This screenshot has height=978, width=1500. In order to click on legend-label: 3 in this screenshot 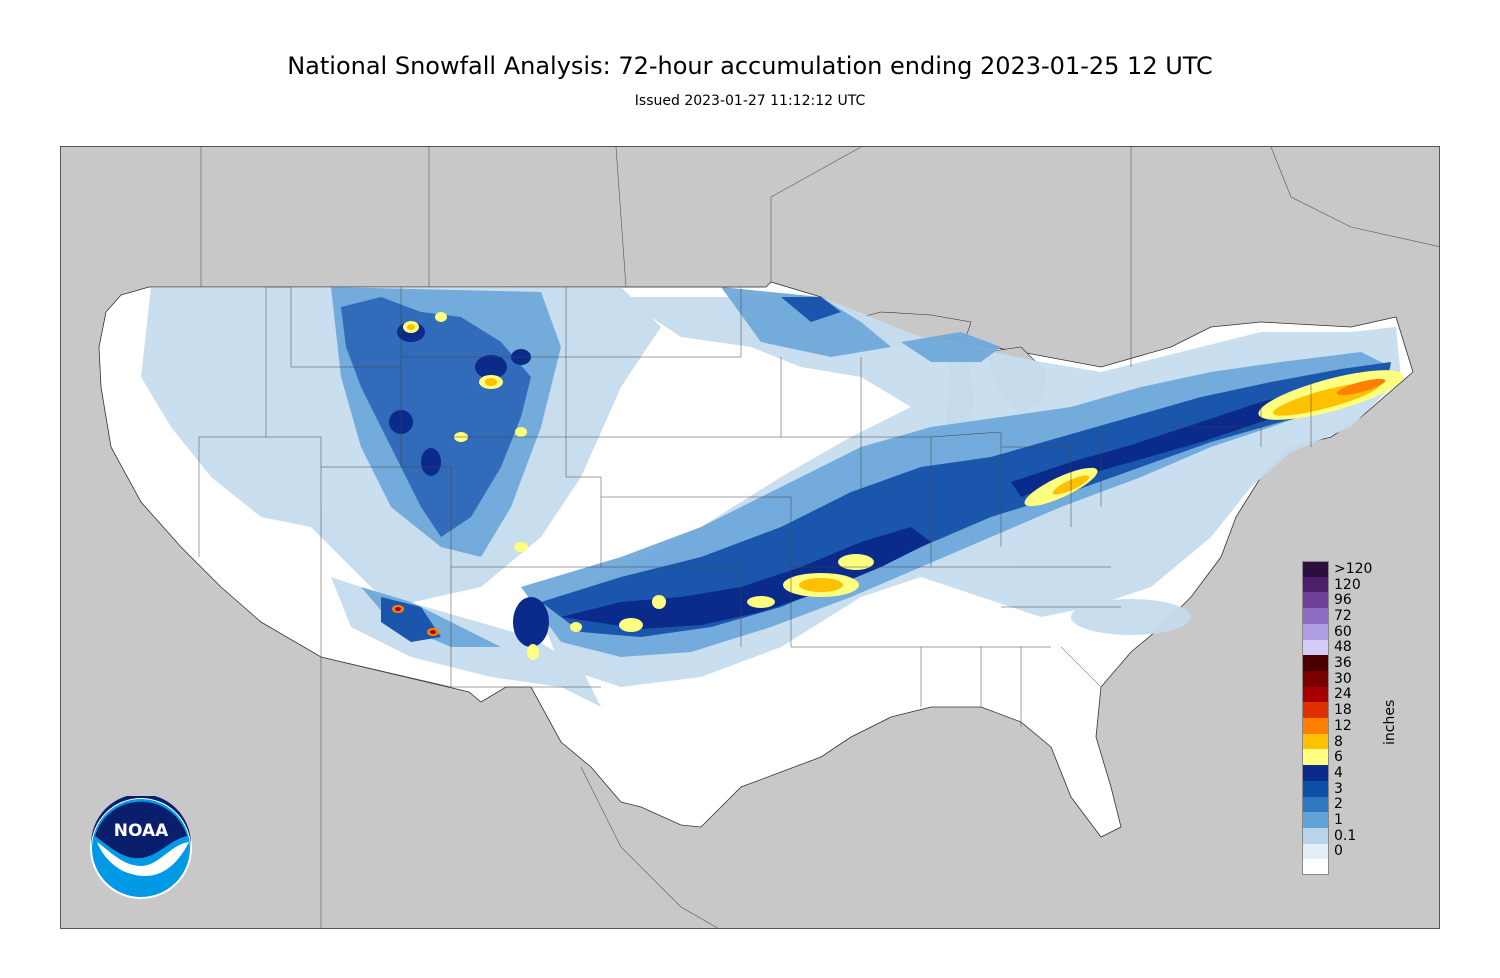, I will do `click(1338, 788)`.